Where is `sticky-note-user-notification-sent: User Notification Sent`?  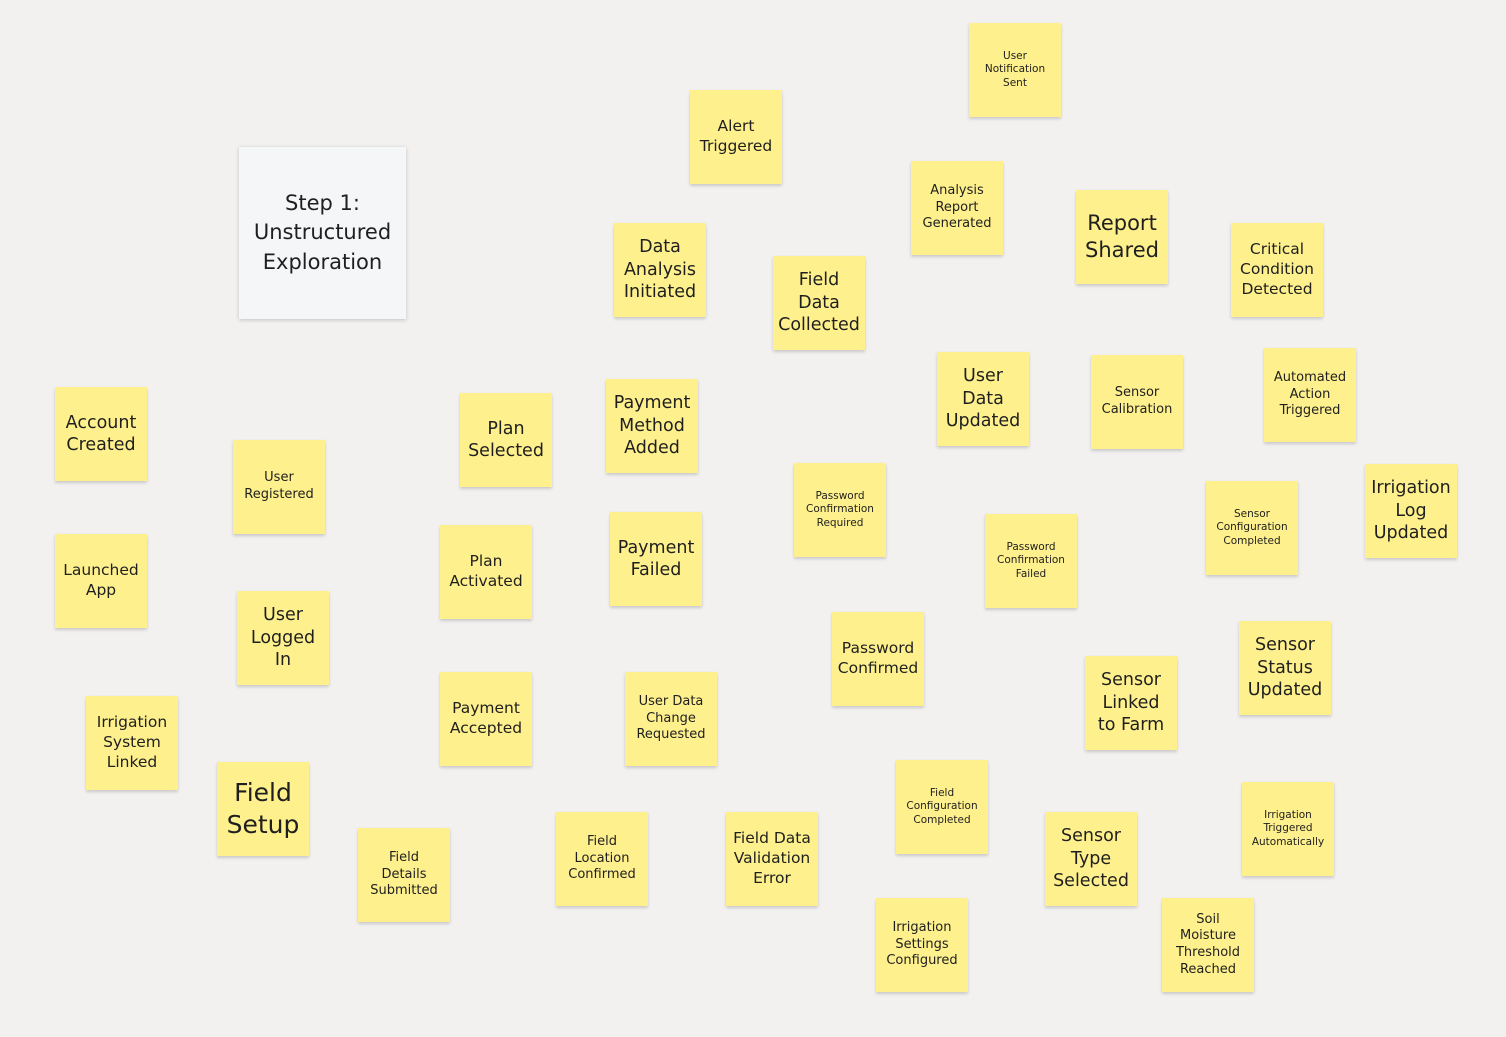 sticky-note-user-notification-sent: User Notification Sent is located at coordinates (1015, 70).